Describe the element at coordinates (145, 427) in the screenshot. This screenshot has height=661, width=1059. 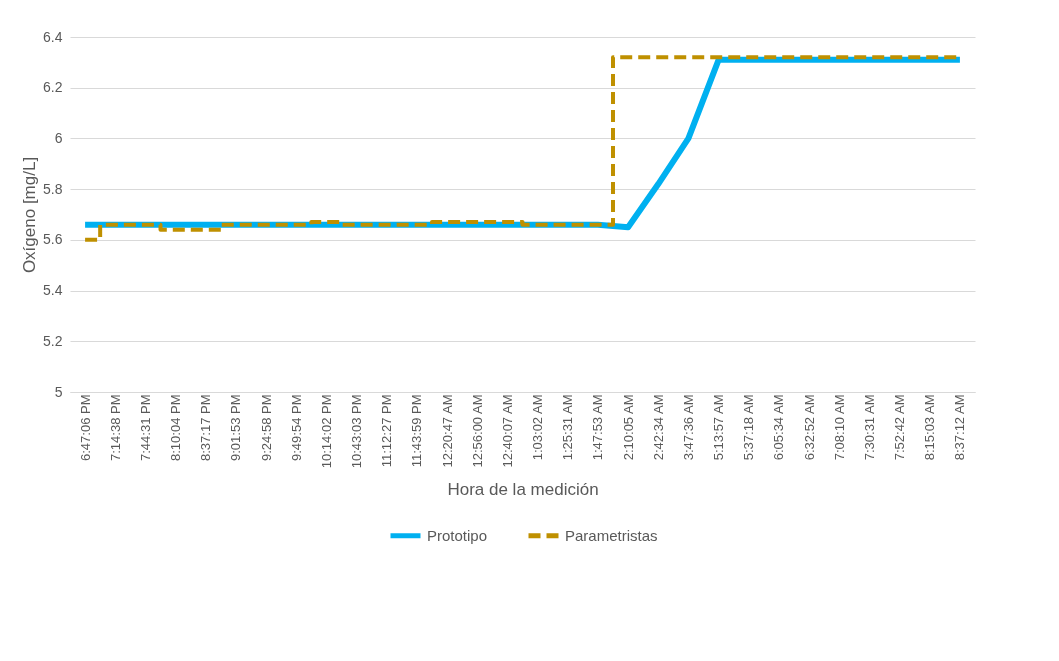
I see `x-tick-label: 7:44:31 PM` at that location.